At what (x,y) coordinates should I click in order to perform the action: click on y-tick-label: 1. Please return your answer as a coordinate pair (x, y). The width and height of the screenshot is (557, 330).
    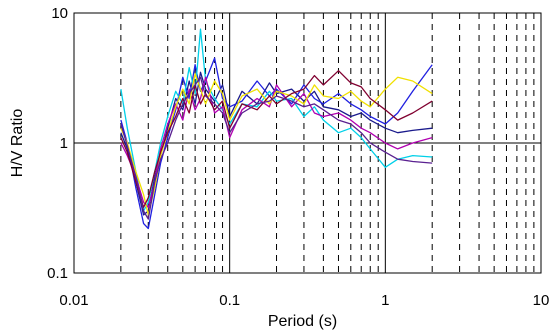
    Looking at the image, I should click on (64, 143).